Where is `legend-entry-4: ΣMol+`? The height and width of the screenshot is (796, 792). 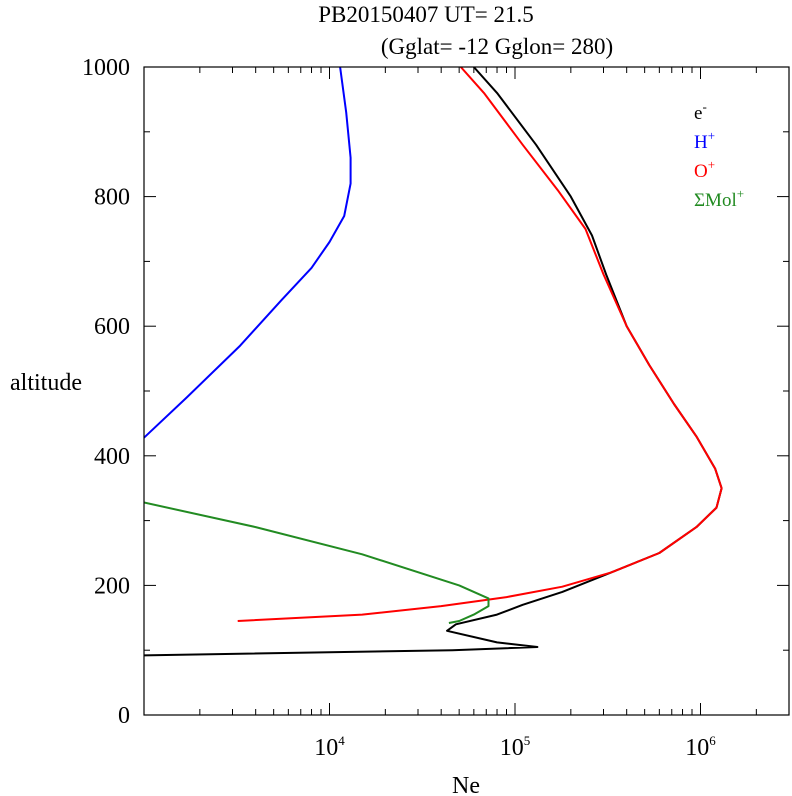
legend-entry-4: ΣMol+ is located at coordinates (719, 198).